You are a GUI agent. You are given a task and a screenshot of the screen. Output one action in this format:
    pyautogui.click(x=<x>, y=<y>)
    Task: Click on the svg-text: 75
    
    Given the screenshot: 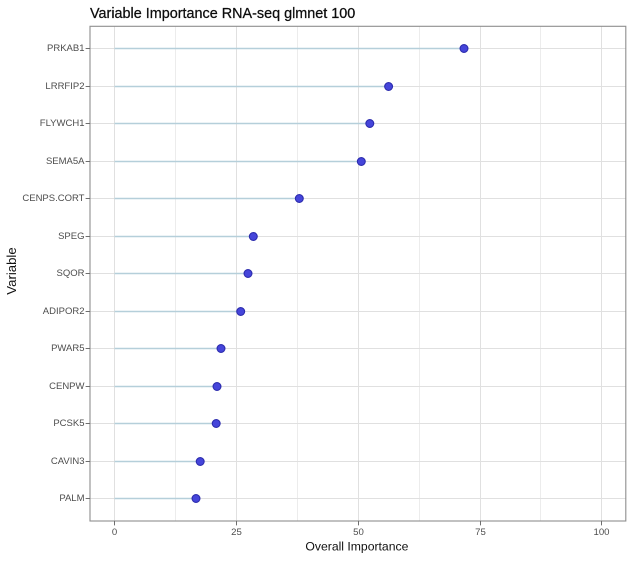 What is the action you would take?
    pyautogui.click(x=480, y=532)
    